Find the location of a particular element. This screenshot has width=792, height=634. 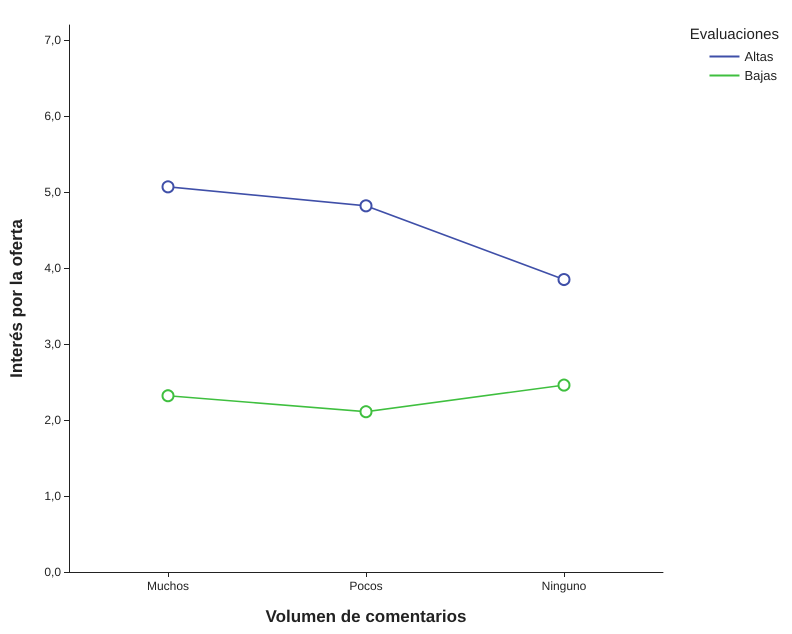

legend-title: Evaluaciones is located at coordinates (735, 34).